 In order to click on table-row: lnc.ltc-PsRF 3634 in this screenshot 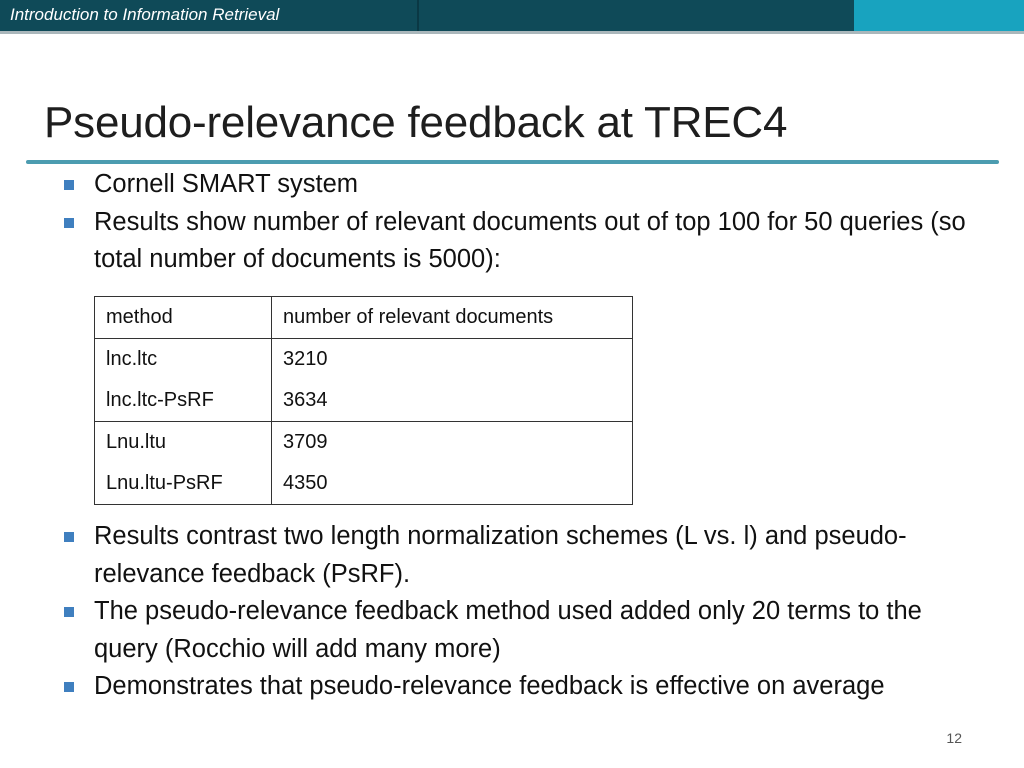, I will do `click(363, 400)`.